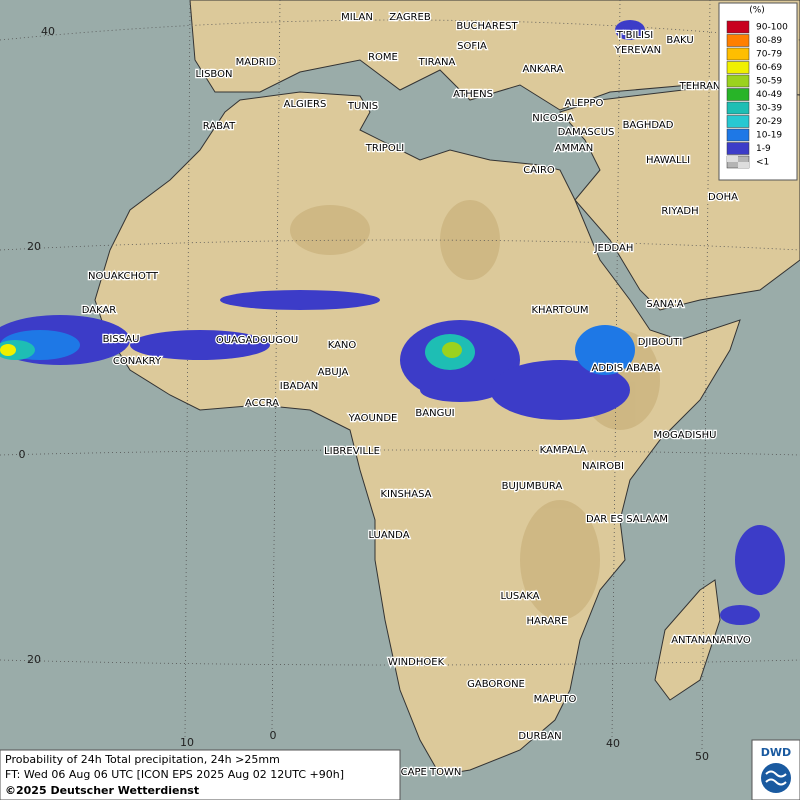  Describe the element at coordinates (769, 109) in the screenshot. I see `legend-label: 30-39` at that location.